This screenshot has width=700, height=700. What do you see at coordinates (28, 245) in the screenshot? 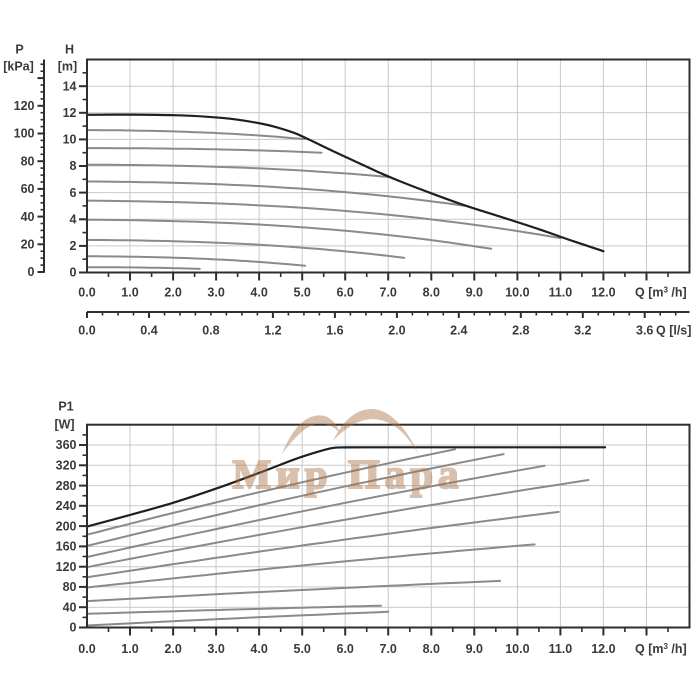
I see `svg-text: 20` at bounding box center [28, 245].